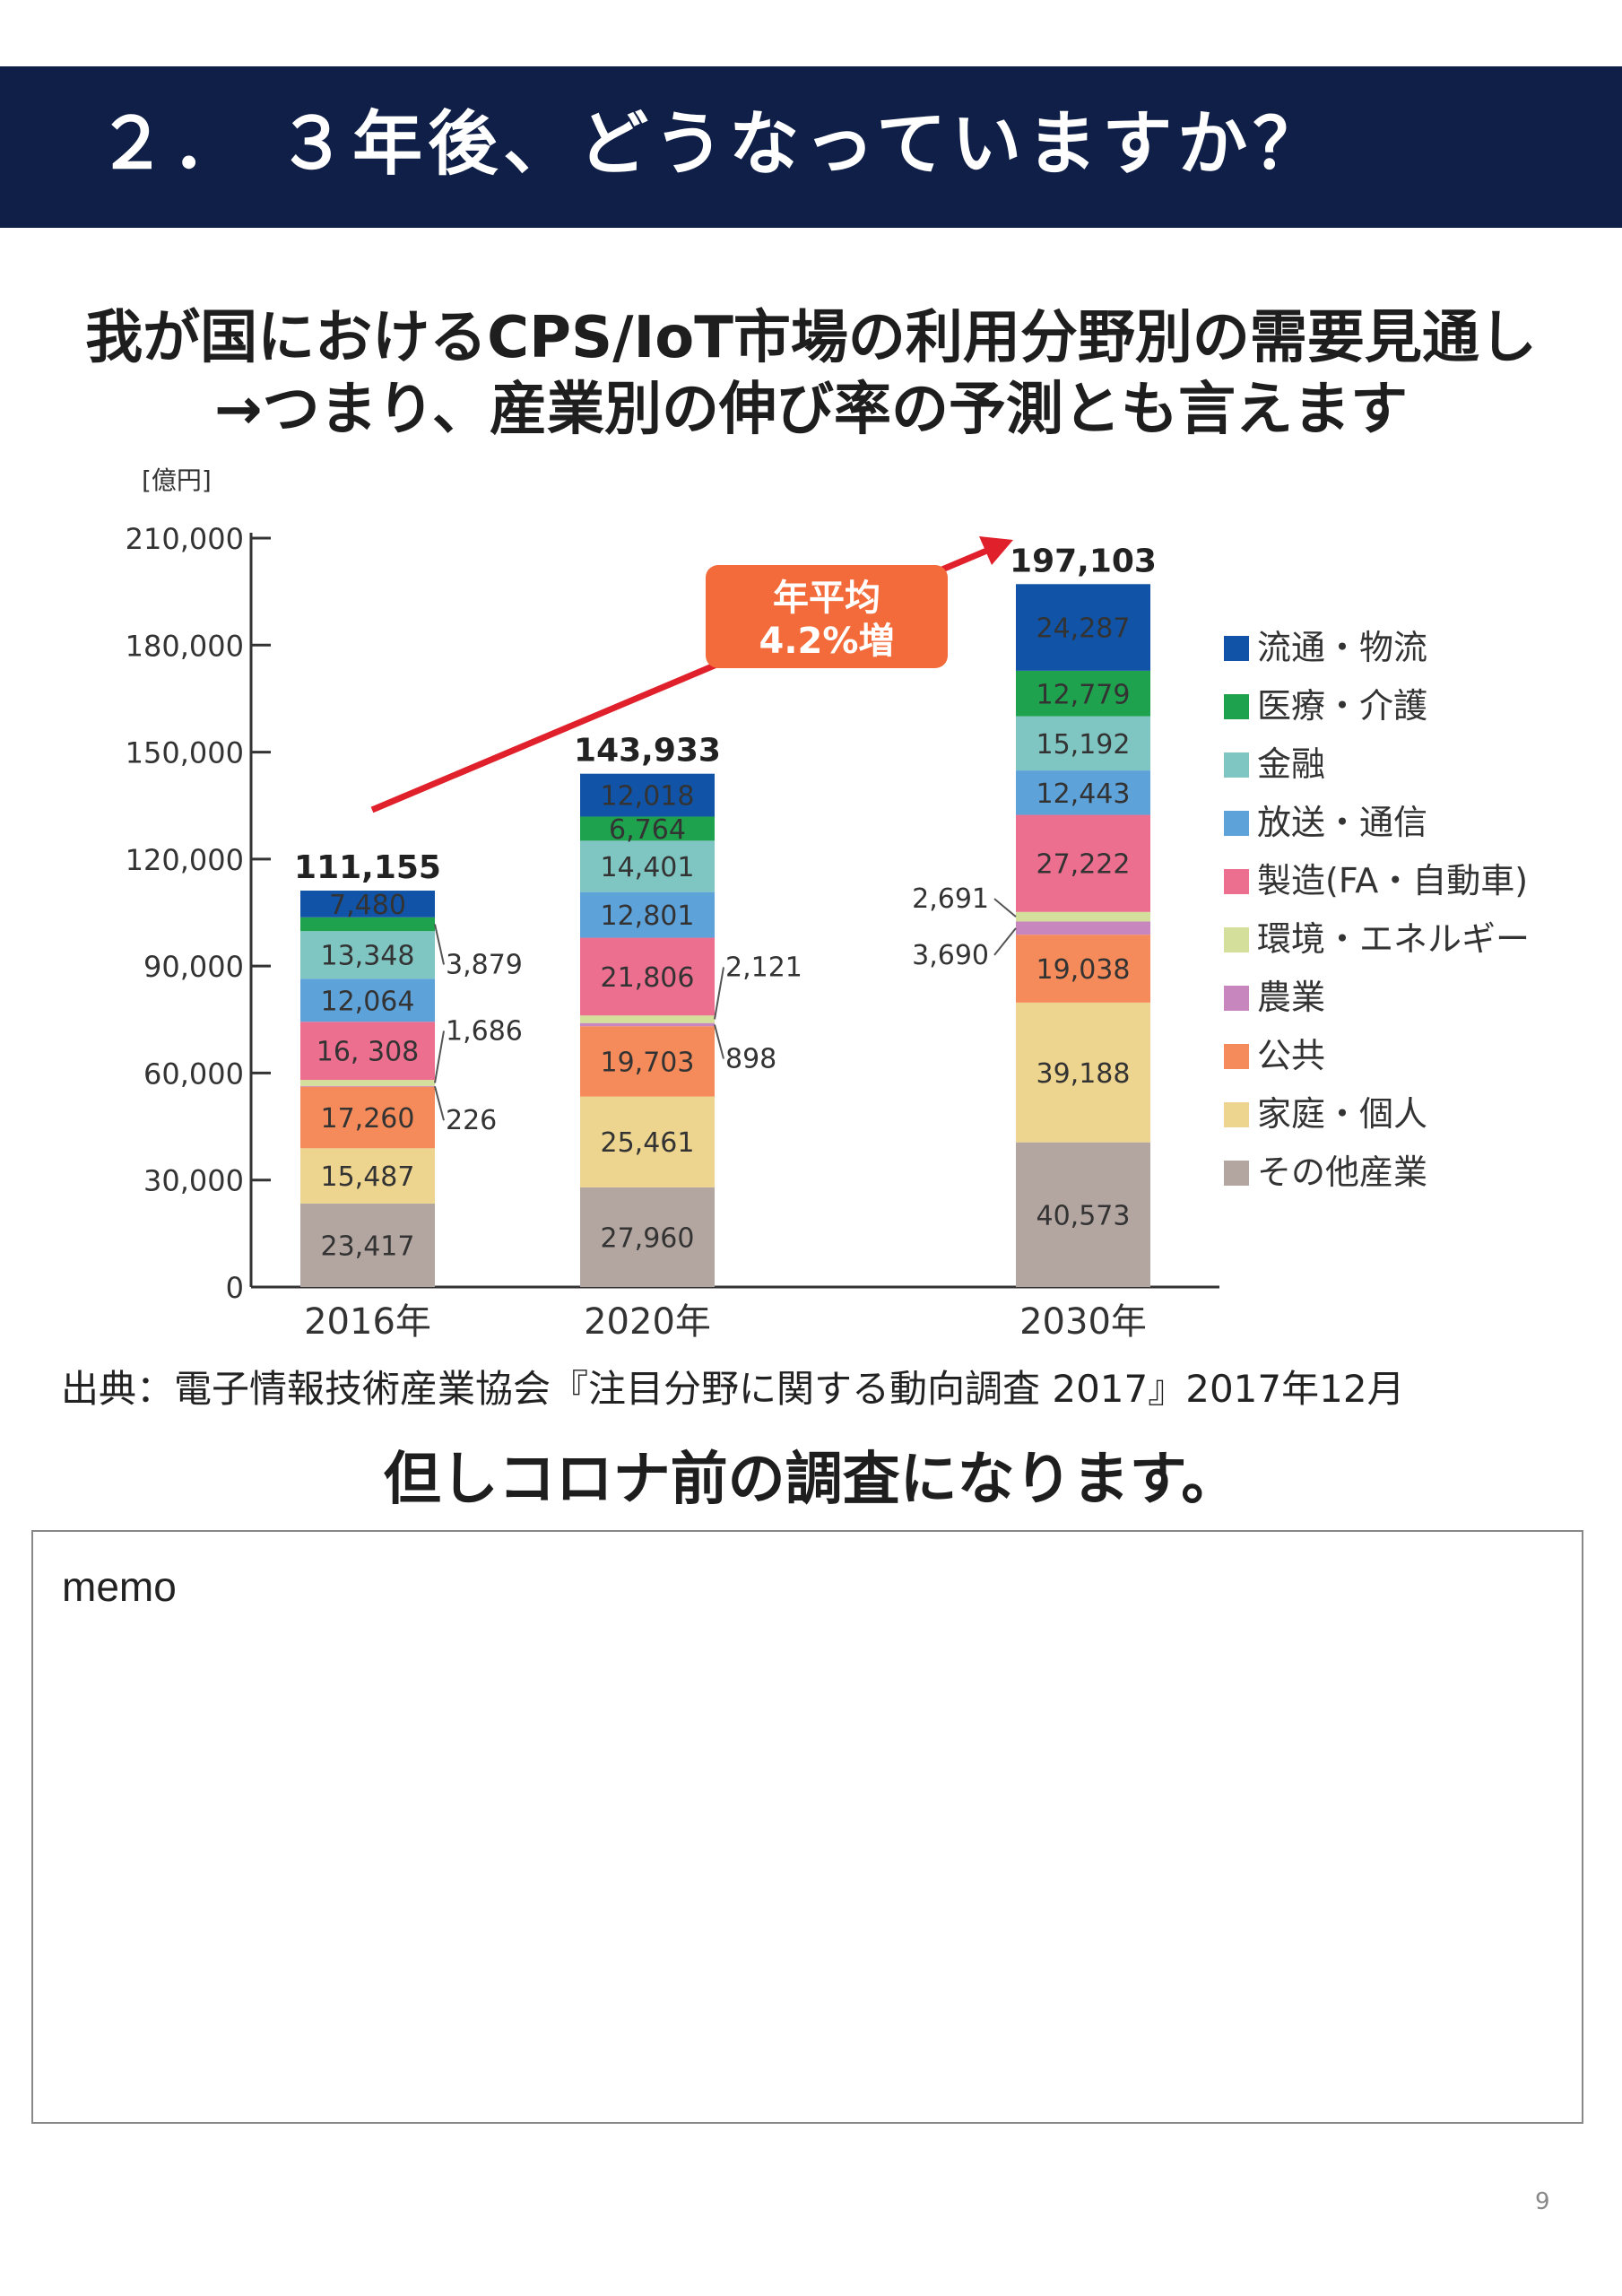 The image size is (1622, 2296). What do you see at coordinates (193, 967) in the screenshot?
I see `y-tick-label: 90,000` at bounding box center [193, 967].